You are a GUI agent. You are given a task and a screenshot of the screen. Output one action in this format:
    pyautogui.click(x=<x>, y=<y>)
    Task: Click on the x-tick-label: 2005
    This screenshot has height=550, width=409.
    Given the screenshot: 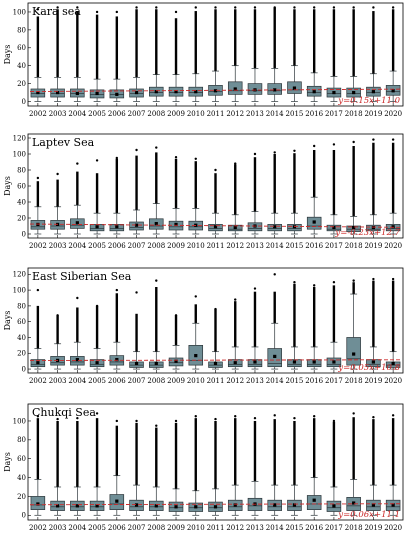 What is the action you would take?
    pyautogui.click(x=97, y=114)
    